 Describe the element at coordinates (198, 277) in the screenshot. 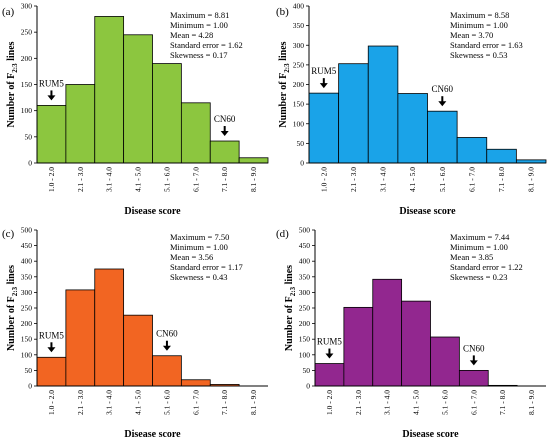

I see `stat-line: Skewness = 0.43` at that location.